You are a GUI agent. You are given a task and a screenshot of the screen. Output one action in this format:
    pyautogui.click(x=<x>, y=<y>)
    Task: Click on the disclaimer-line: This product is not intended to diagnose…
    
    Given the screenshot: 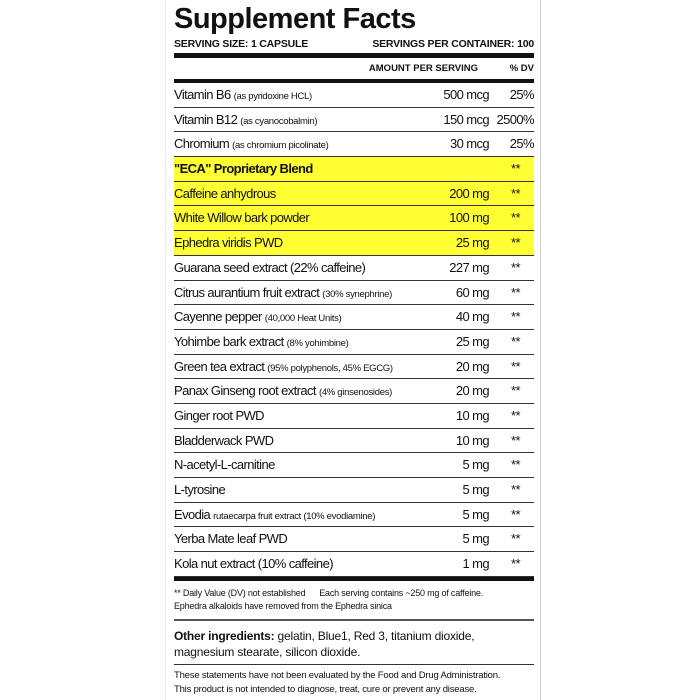 What is the action you would take?
    pyautogui.click(x=325, y=689)
    